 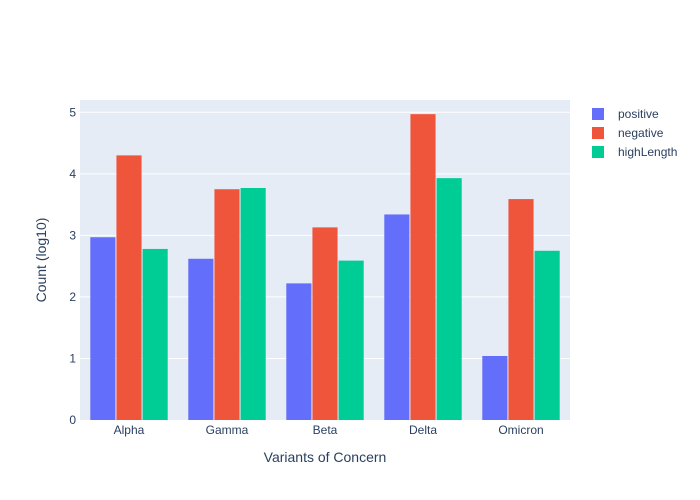 I want to click on bar-highLength-alpha, so click(x=155, y=334).